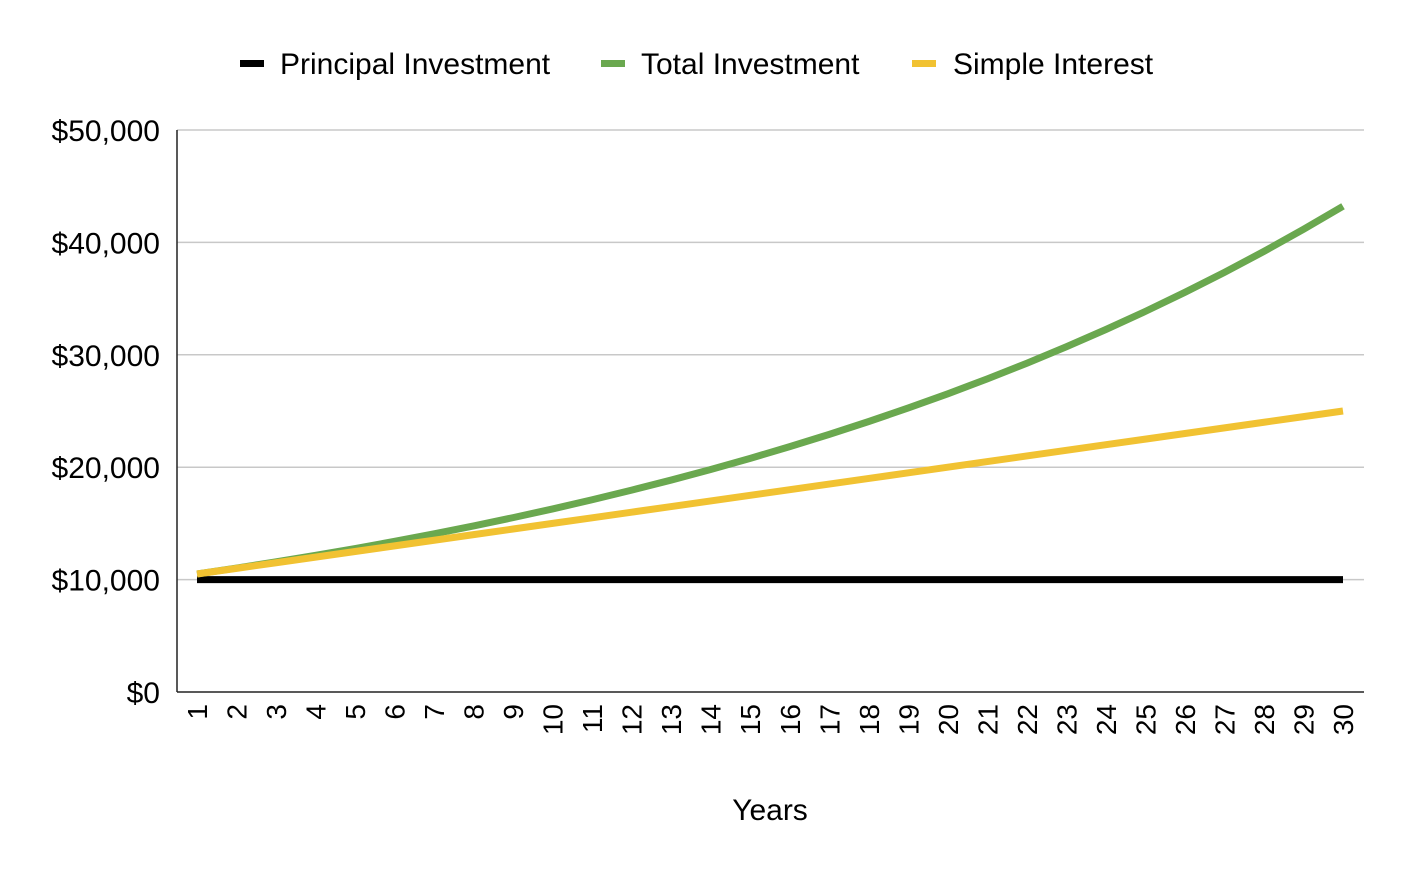 The height and width of the screenshot is (874, 1408). Describe the element at coordinates (1185, 719) in the screenshot. I see `x-tick-label: 26` at that location.